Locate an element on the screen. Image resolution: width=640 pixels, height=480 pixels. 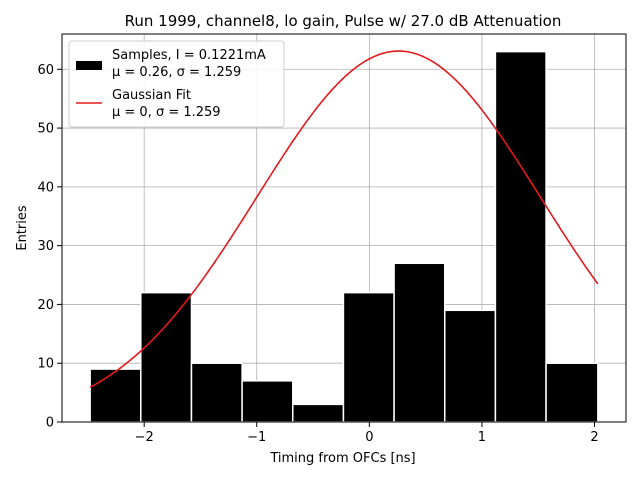
x-axis-ticks: −2 −1 0 1 2 is located at coordinates (367, 433).